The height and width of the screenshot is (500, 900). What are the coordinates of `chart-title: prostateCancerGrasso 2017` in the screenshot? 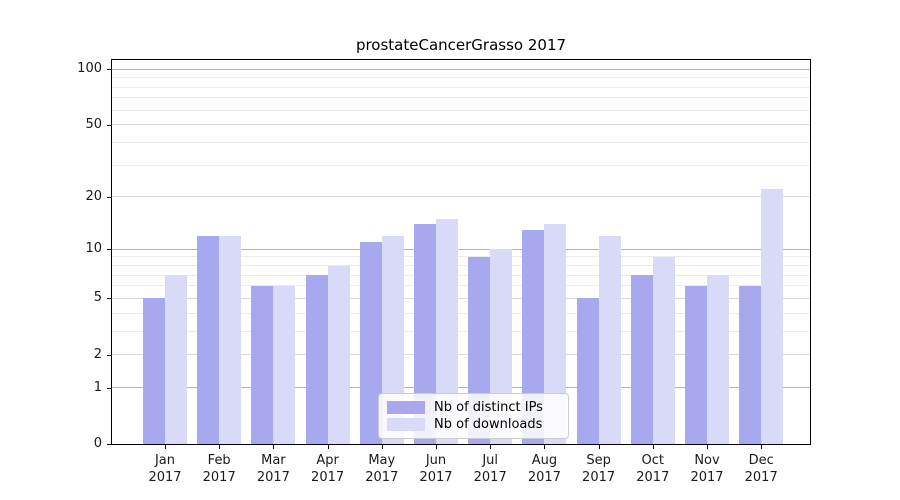 It's located at (461, 45).